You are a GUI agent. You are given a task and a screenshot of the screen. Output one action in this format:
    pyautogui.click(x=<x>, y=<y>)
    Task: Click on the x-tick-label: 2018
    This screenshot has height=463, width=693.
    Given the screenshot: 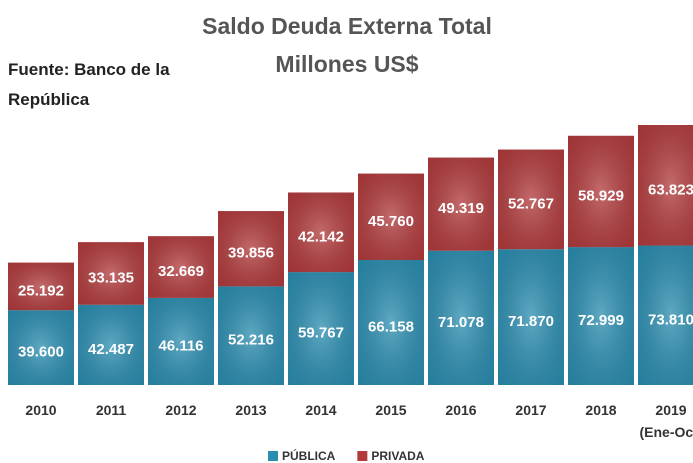 What is the action you would take?
    pyautogui.click(x=601, y=410)
    